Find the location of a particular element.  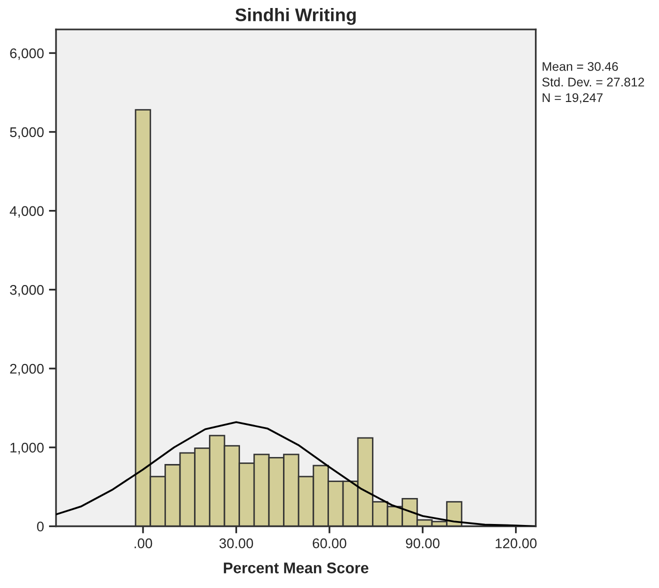

y-tick-label: 0 is located at coordinates (40, 527).